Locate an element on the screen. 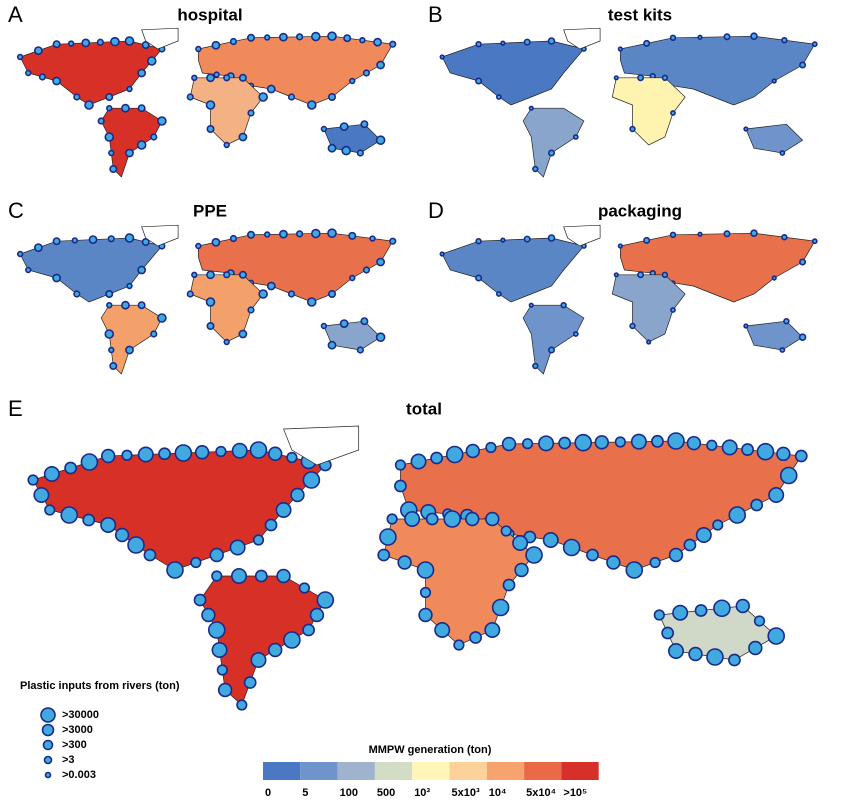  colorbar-label: 100 is located at coordinates (349, 793).